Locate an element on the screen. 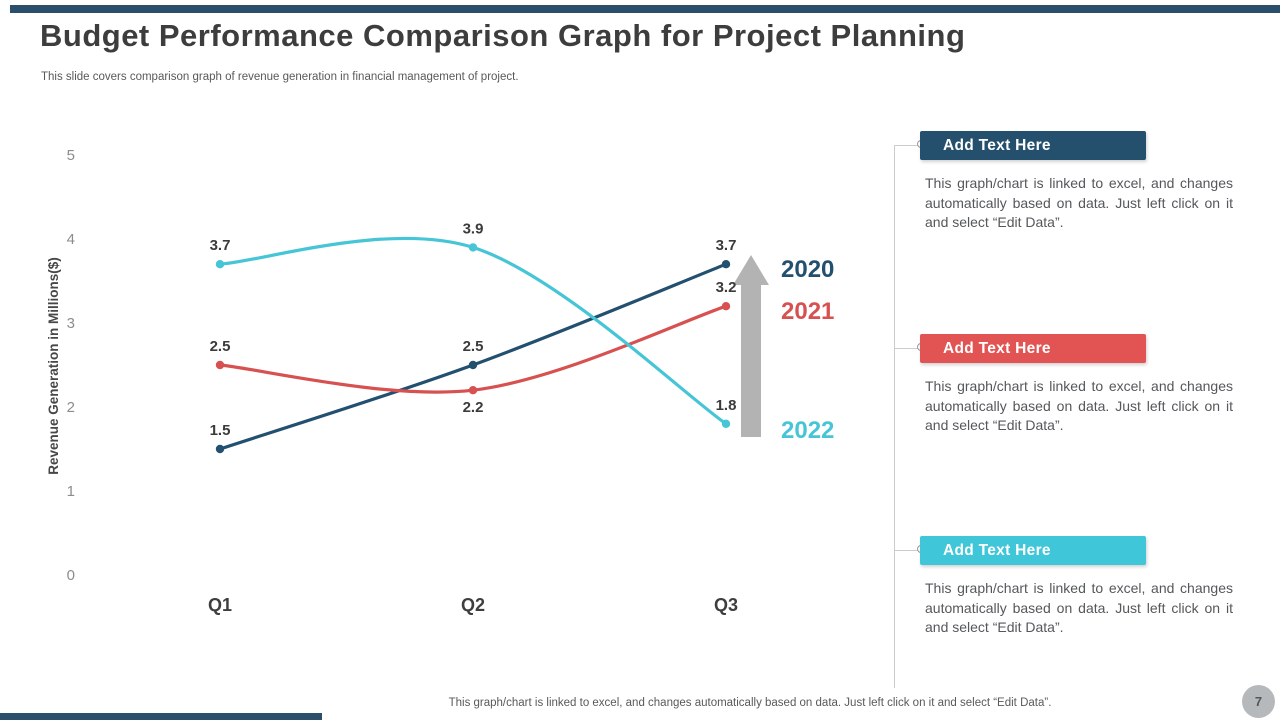 The width and height of the screenshot is (1280, 720). add-text-placeholder-3: Add Text Here is located at coordinates (1033, 550).